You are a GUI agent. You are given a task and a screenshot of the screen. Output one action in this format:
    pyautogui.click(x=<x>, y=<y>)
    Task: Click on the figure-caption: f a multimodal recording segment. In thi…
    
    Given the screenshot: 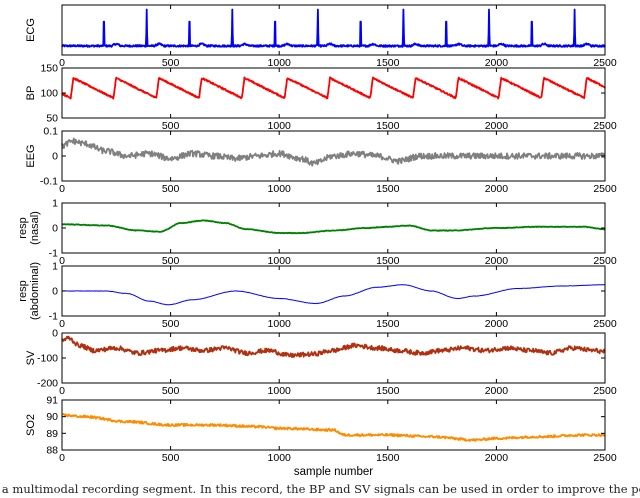 What is the action you would take?
    pyautogui.click(x=320, y=489)
    